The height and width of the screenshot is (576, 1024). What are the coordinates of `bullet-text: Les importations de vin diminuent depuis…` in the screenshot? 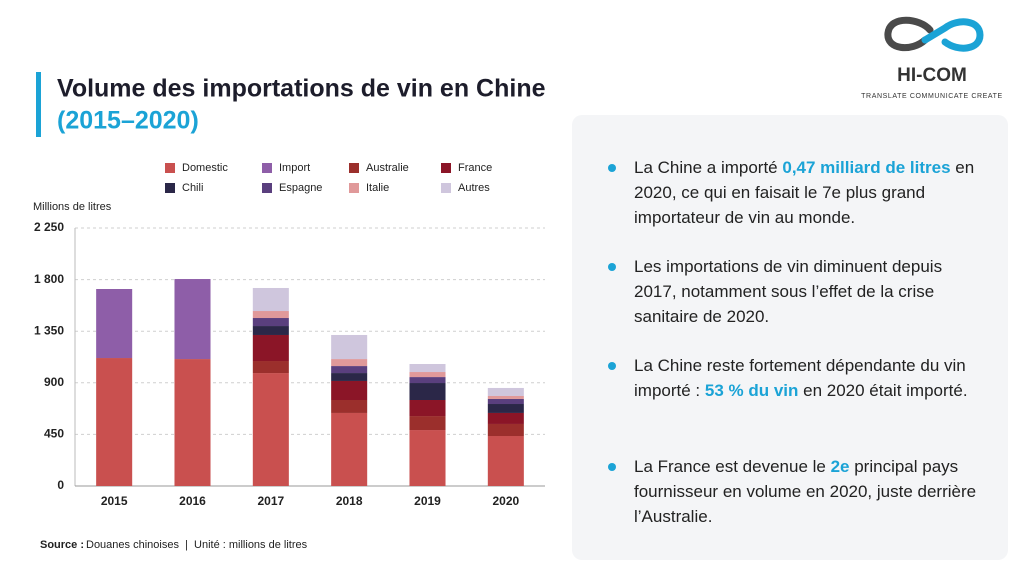 It's located at (788, 291).